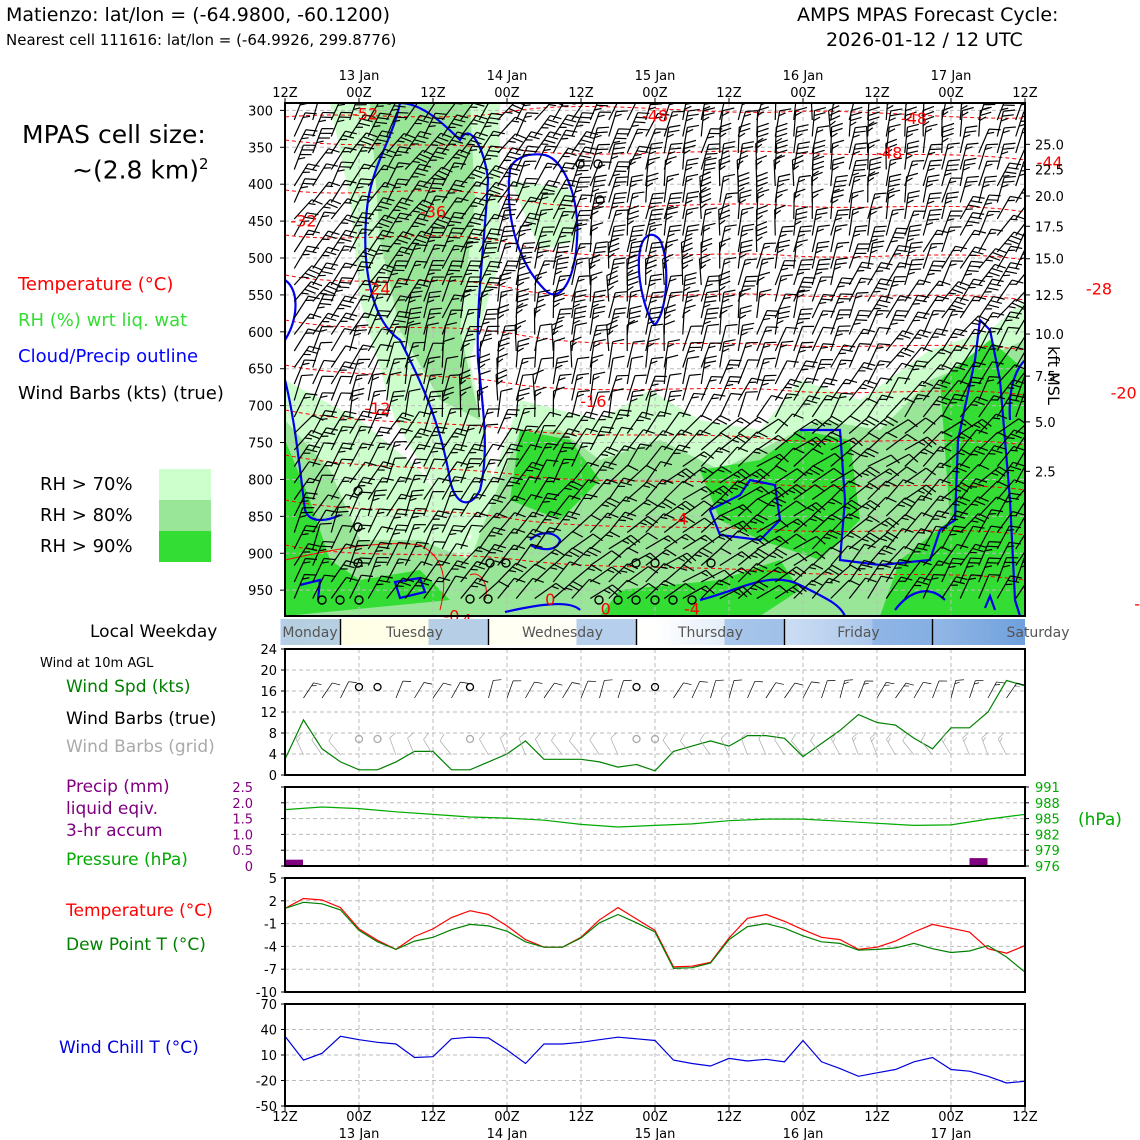 The image size is (1140, 1140). I want to click on local-weekday-label: Local Weekday, so click(154, 632).